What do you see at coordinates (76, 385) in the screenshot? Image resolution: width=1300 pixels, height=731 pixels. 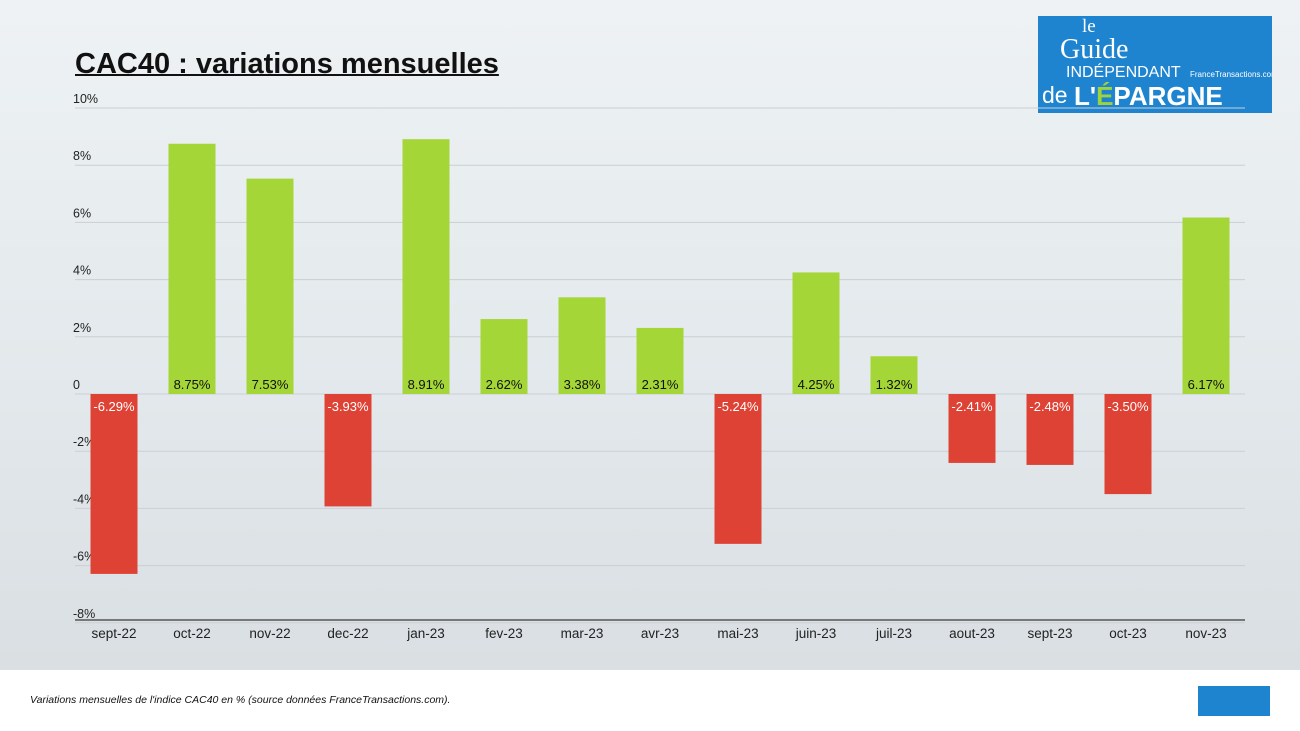 I see `y-tick-label: 0` at bounding box center [76, 385].